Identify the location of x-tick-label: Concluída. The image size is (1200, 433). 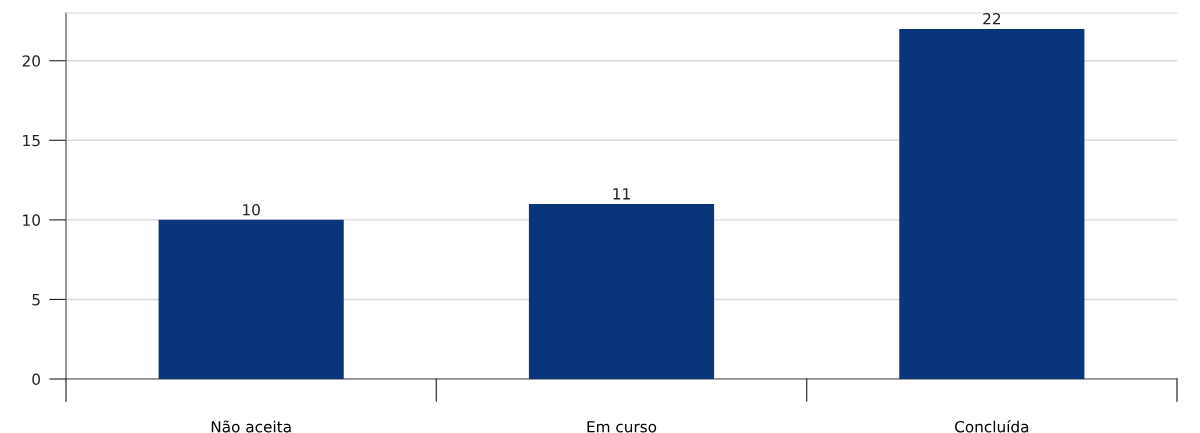
(992, 426).